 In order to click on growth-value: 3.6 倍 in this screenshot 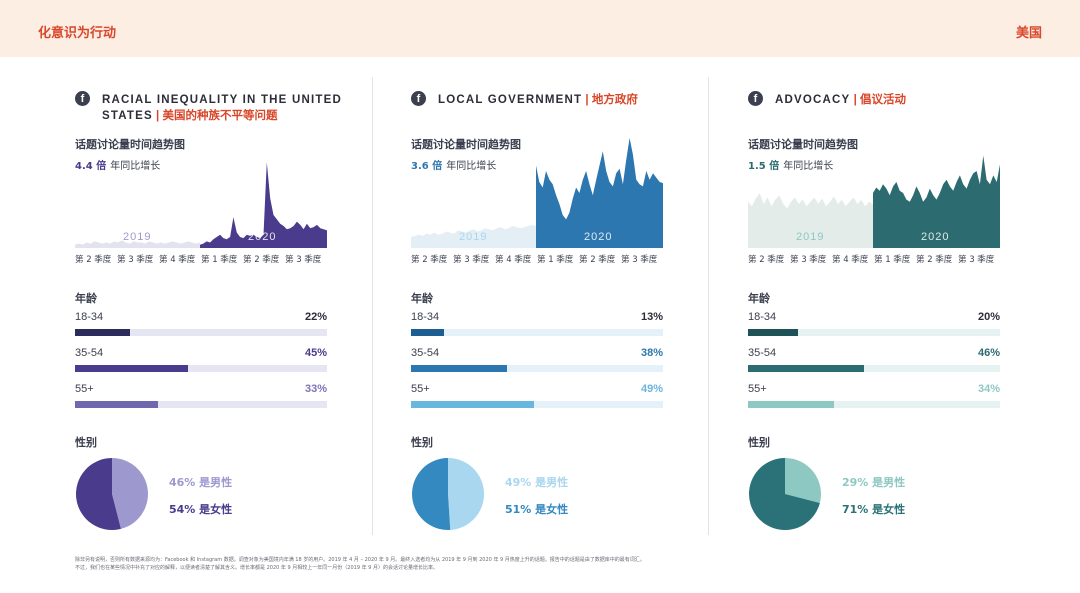, I will do `click(427, 166)`.